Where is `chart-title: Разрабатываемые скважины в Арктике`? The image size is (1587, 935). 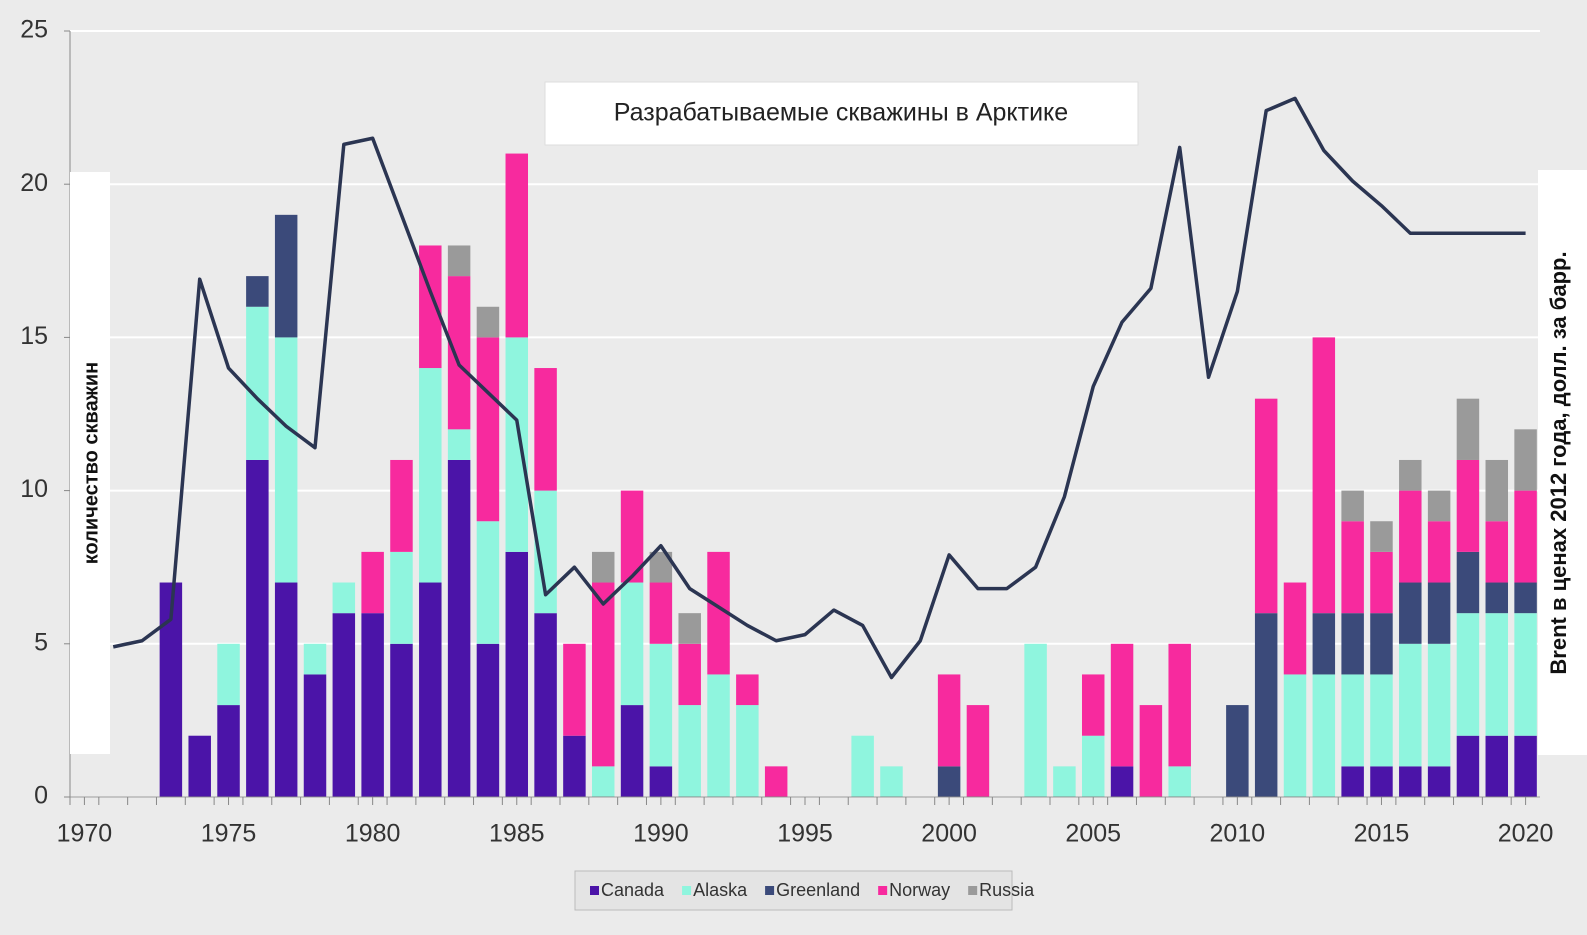 chart-title: Разрабатываемые скважины в Арктике is located at coordinates (841, 113).